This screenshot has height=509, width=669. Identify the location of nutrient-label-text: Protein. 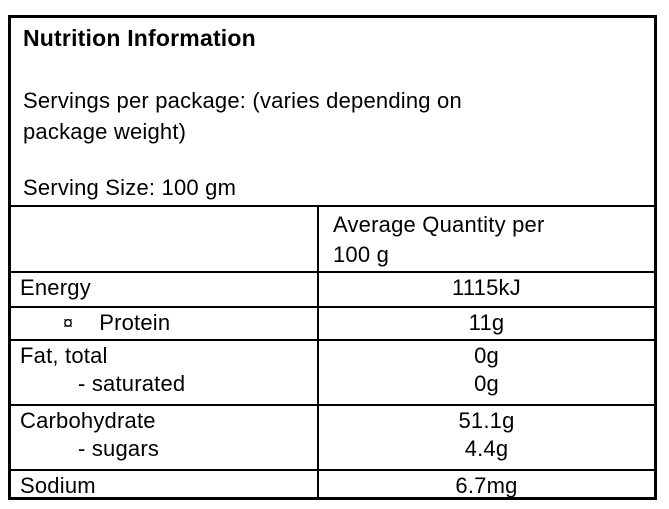
(135, 322).